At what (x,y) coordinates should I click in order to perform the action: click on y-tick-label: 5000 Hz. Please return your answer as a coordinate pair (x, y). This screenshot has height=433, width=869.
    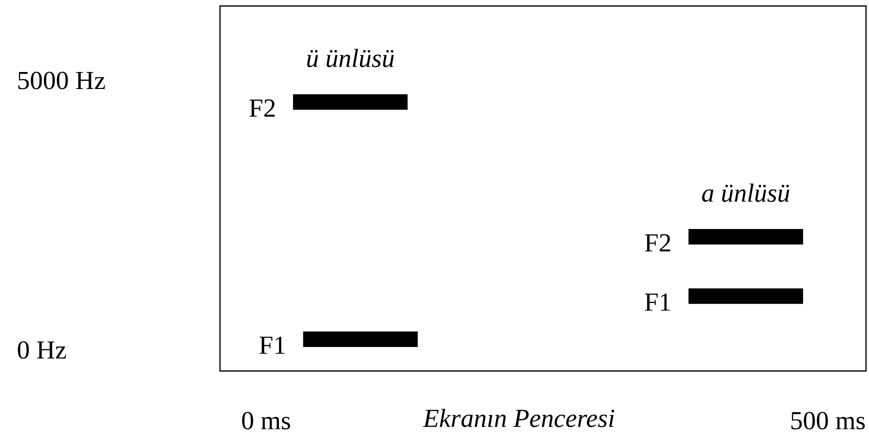
    Looking at the image, I should click on (61, 81).